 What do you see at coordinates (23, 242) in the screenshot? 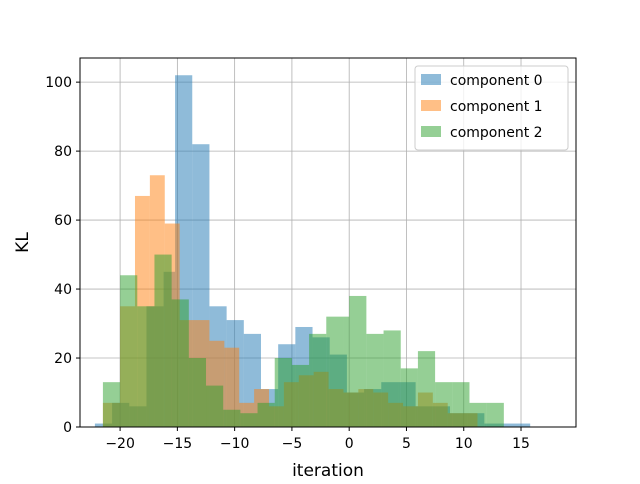
I see `y-axis-title: KL` at bounding box center [23, 242].